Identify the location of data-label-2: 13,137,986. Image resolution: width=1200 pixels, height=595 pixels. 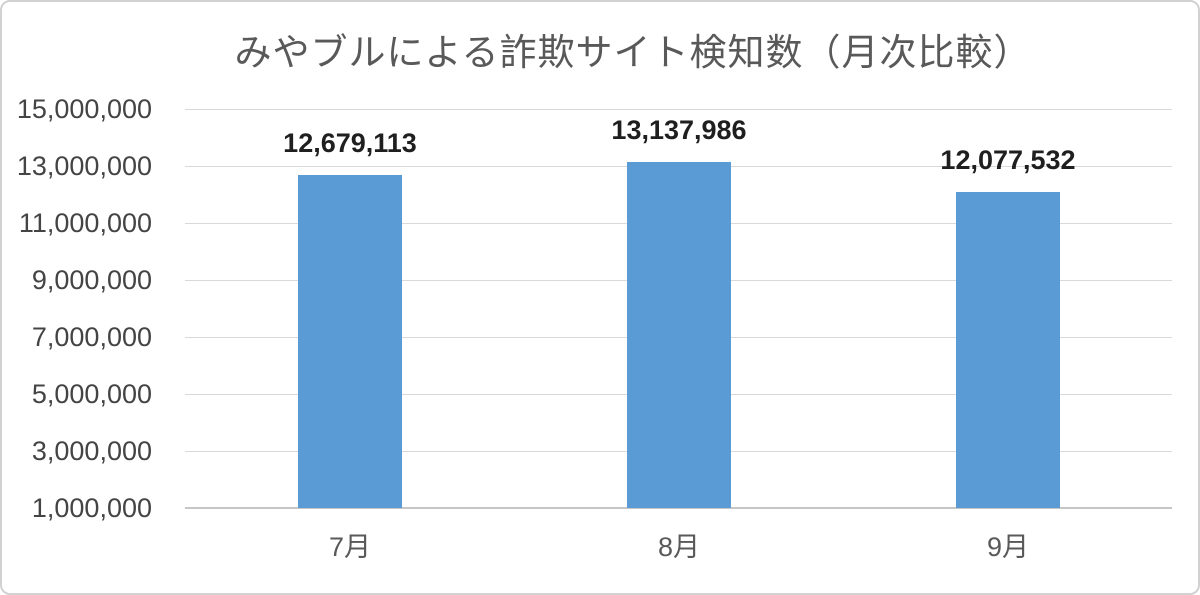
(679, 130).